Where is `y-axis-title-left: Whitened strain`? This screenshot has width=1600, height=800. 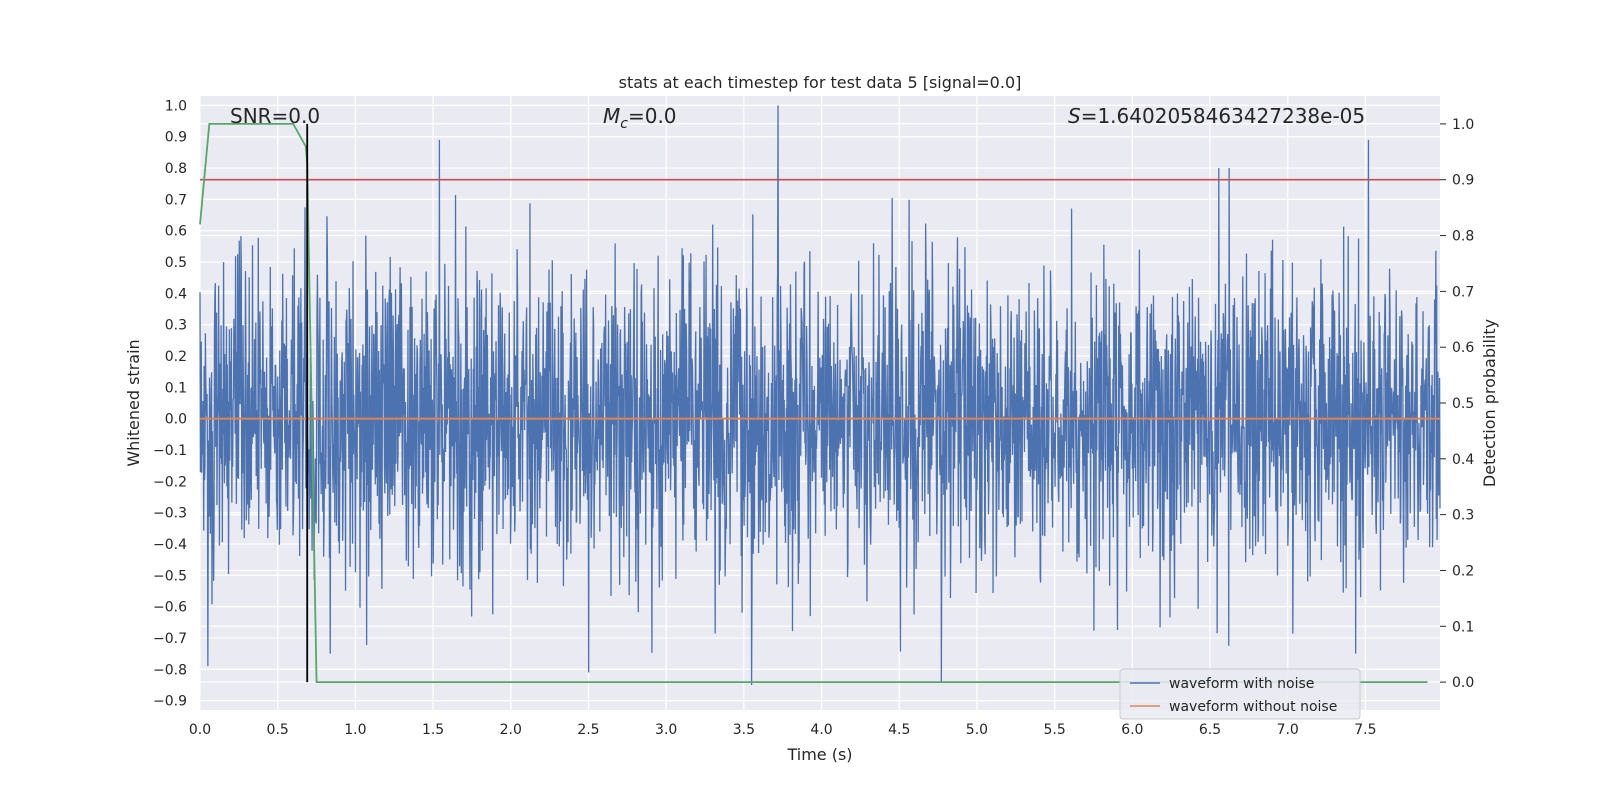 y-axis-title-left: Whitened strain is located at coordinates (133, 402).